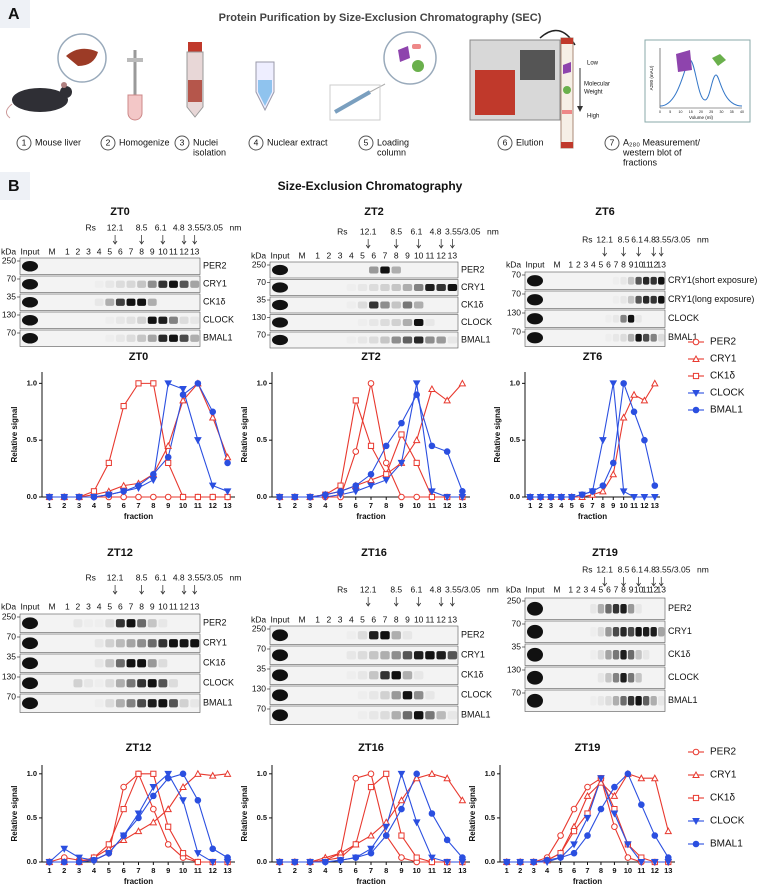  I want to click on x-tick-label: 7, so click(587, 870).